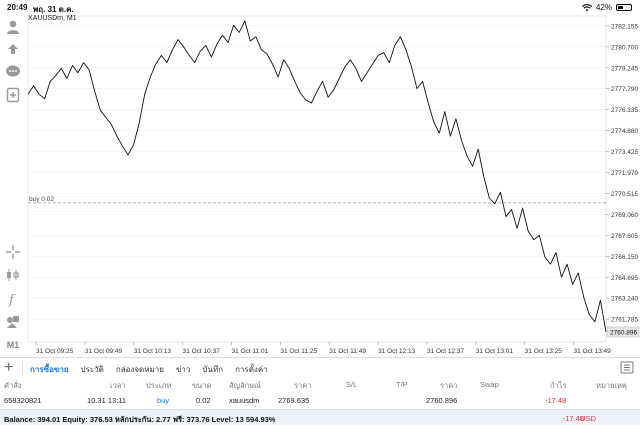 Image resolution: width=640 pixels, height=447 pixels. I want to click on y-tick-label: 2769.060, so click(624, 215).